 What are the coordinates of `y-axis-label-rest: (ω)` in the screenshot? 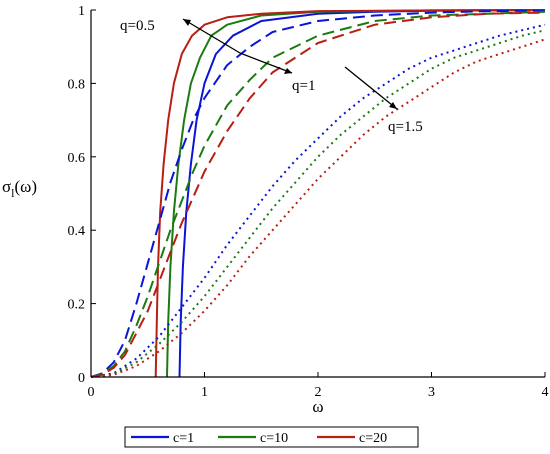 It's located at (26, 186).